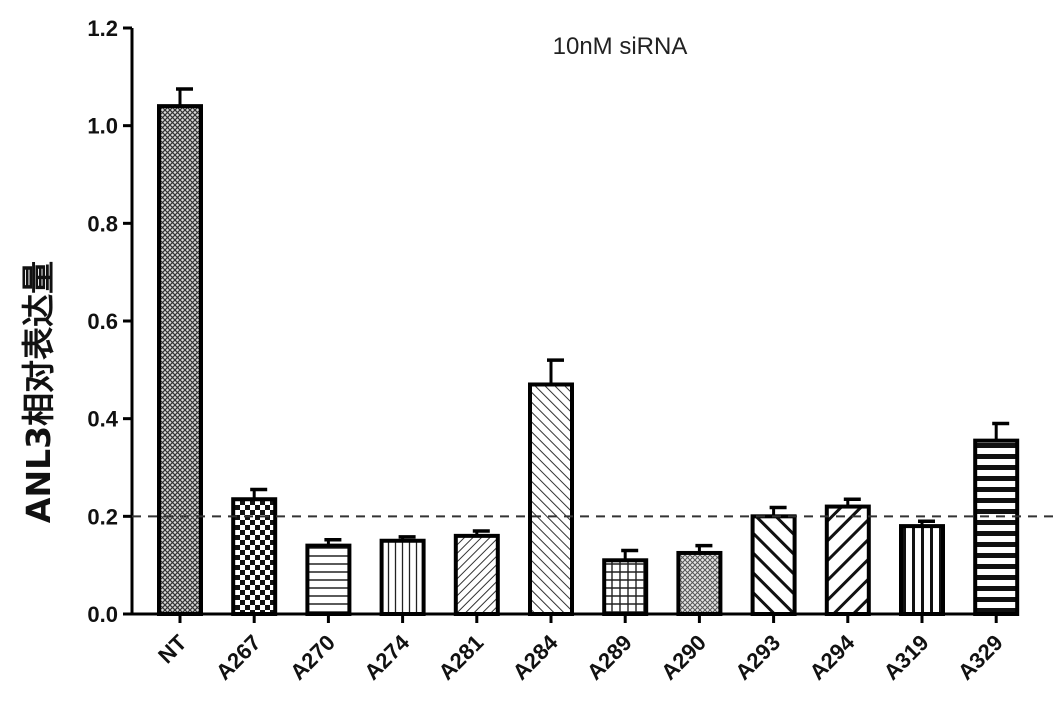  What do you see at coordinates (102, 614) in the screenshot?
I see `y-tick-label: 0.0` at bounding box center [102, 614].